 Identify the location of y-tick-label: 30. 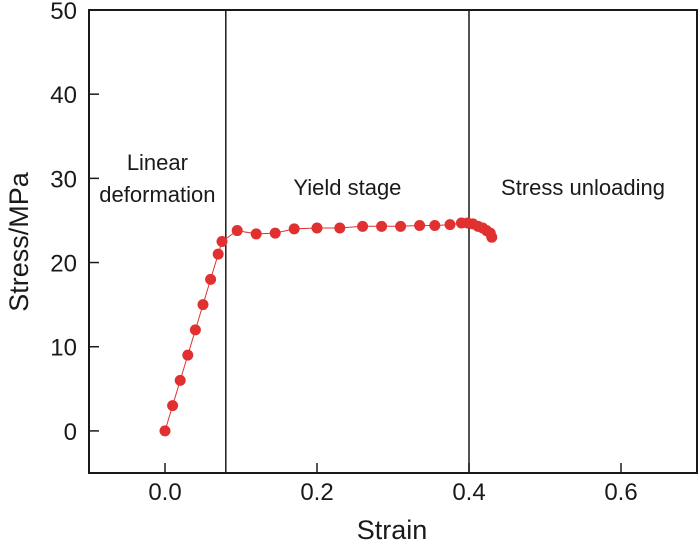
(63, 179).